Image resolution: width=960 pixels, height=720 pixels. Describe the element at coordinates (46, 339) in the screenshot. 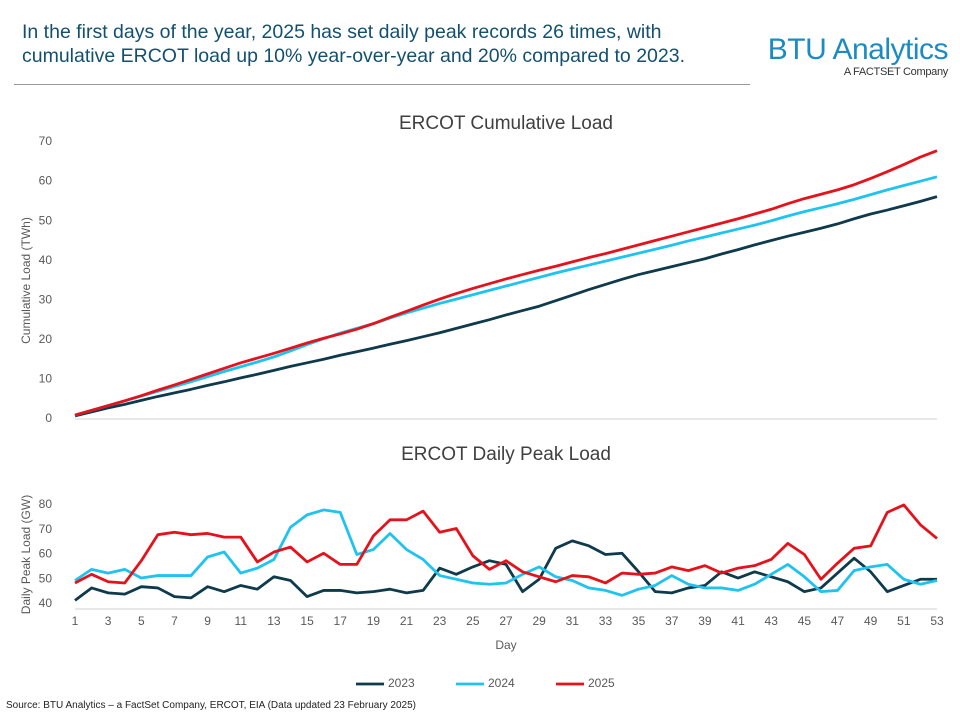

I see `y-tick-label: 20` at that location.